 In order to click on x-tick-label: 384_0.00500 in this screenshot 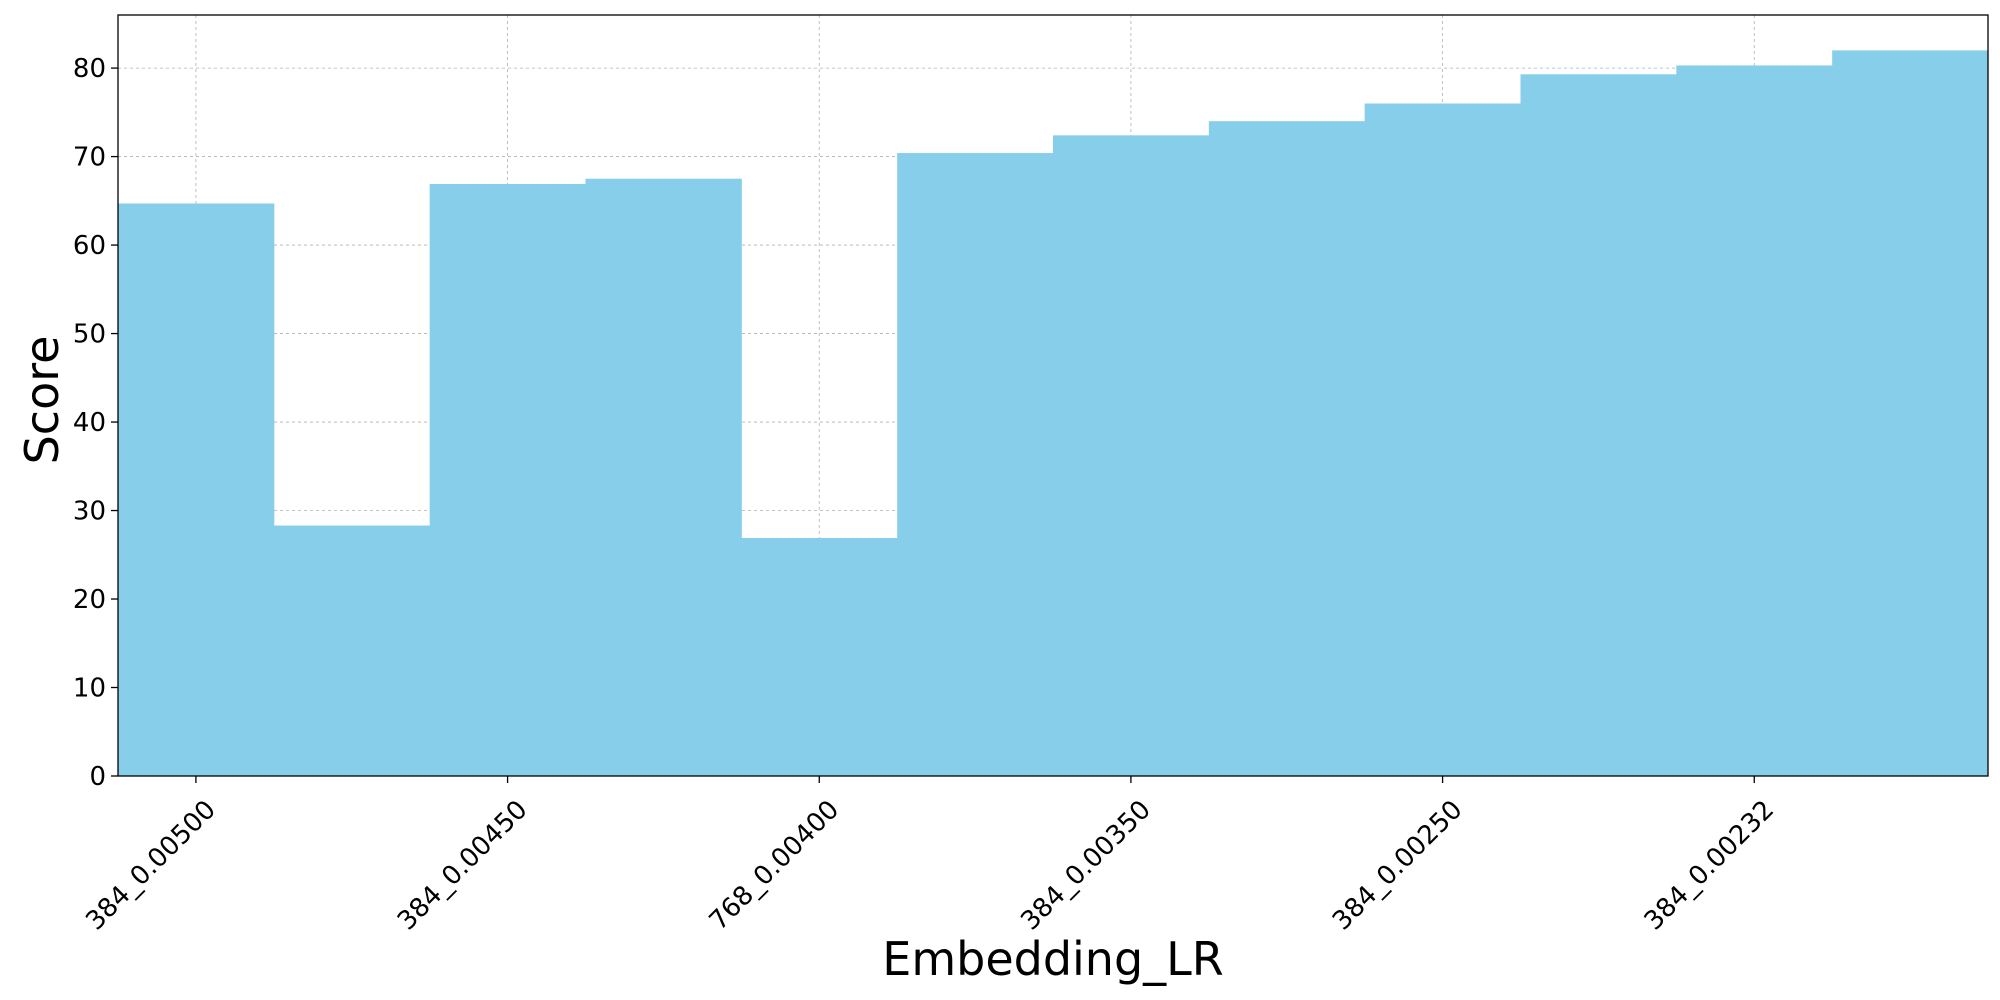, I will do `click(151, 866)`.